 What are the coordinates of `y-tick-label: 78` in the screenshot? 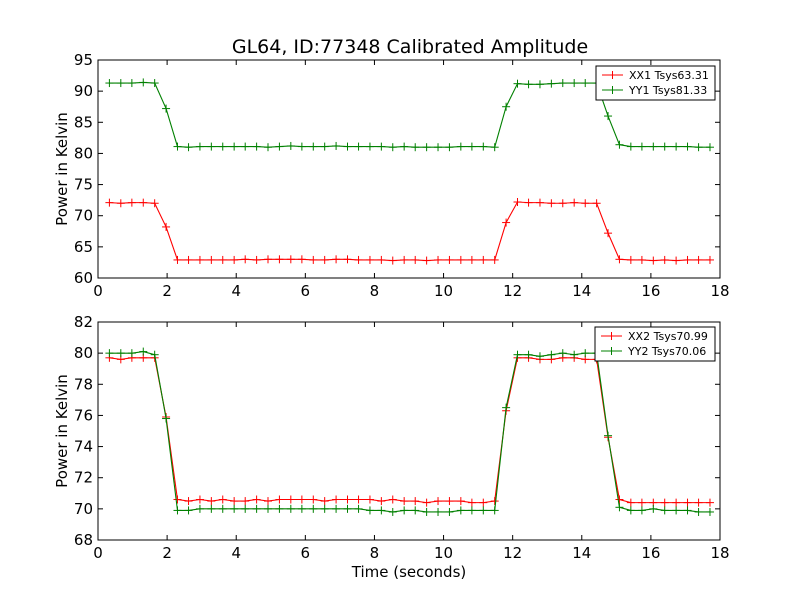 It's located at (83, 384).